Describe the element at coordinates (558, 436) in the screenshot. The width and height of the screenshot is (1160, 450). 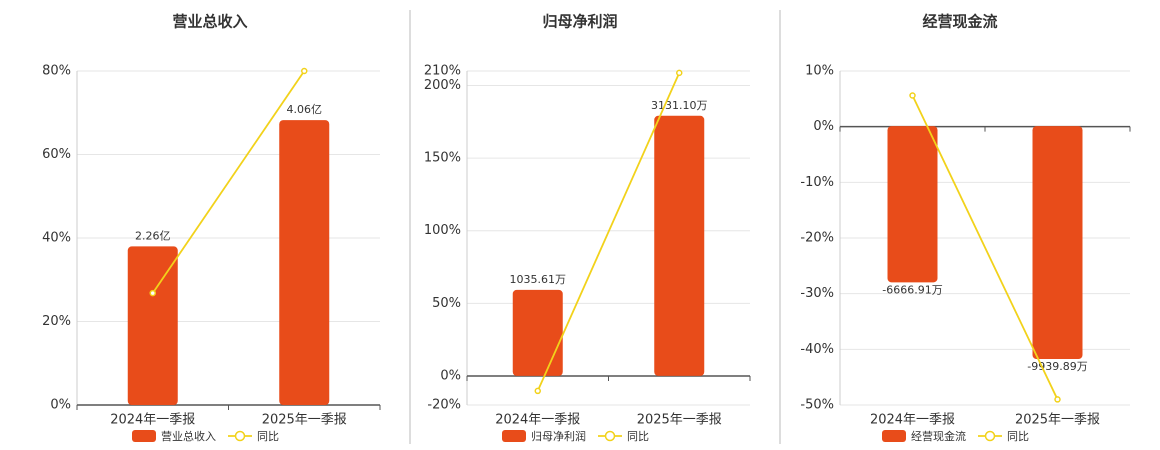
I see `legend-label: 归母净利润` at that location.